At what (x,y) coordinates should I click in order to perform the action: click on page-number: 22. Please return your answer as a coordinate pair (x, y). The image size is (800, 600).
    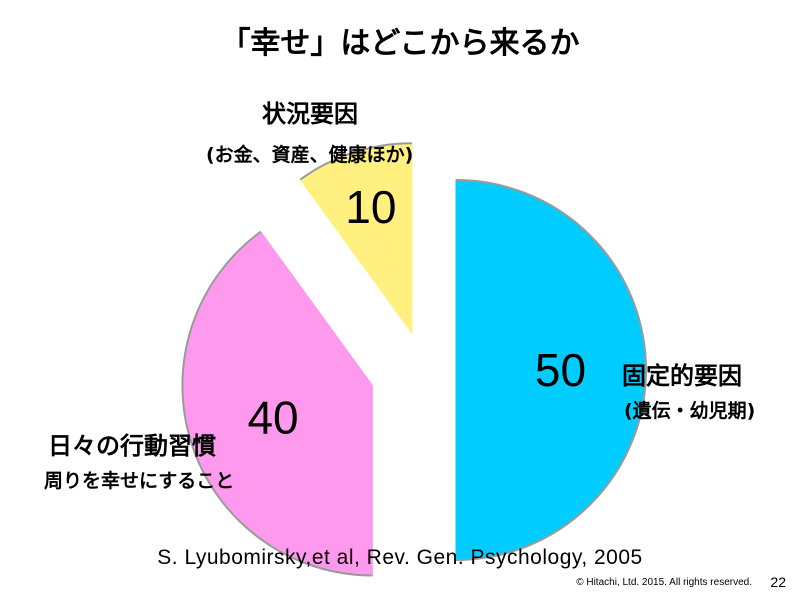
    Looking at the image, I should click on (778, 582).